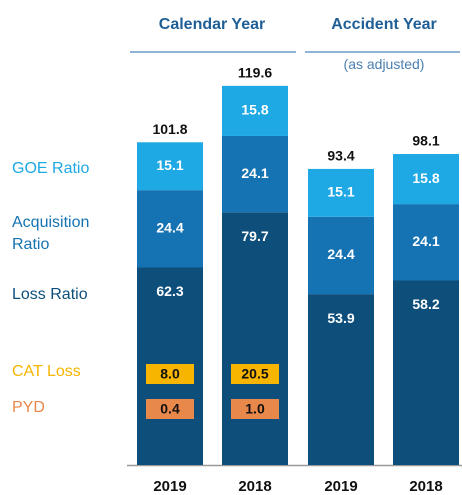 Image resolution: width=462 pixels, height=495 pixels. What do you see at coordinates (254, 236) in the screenshot?
I see `value-label: 79.7` at bounding box center [254, 236].